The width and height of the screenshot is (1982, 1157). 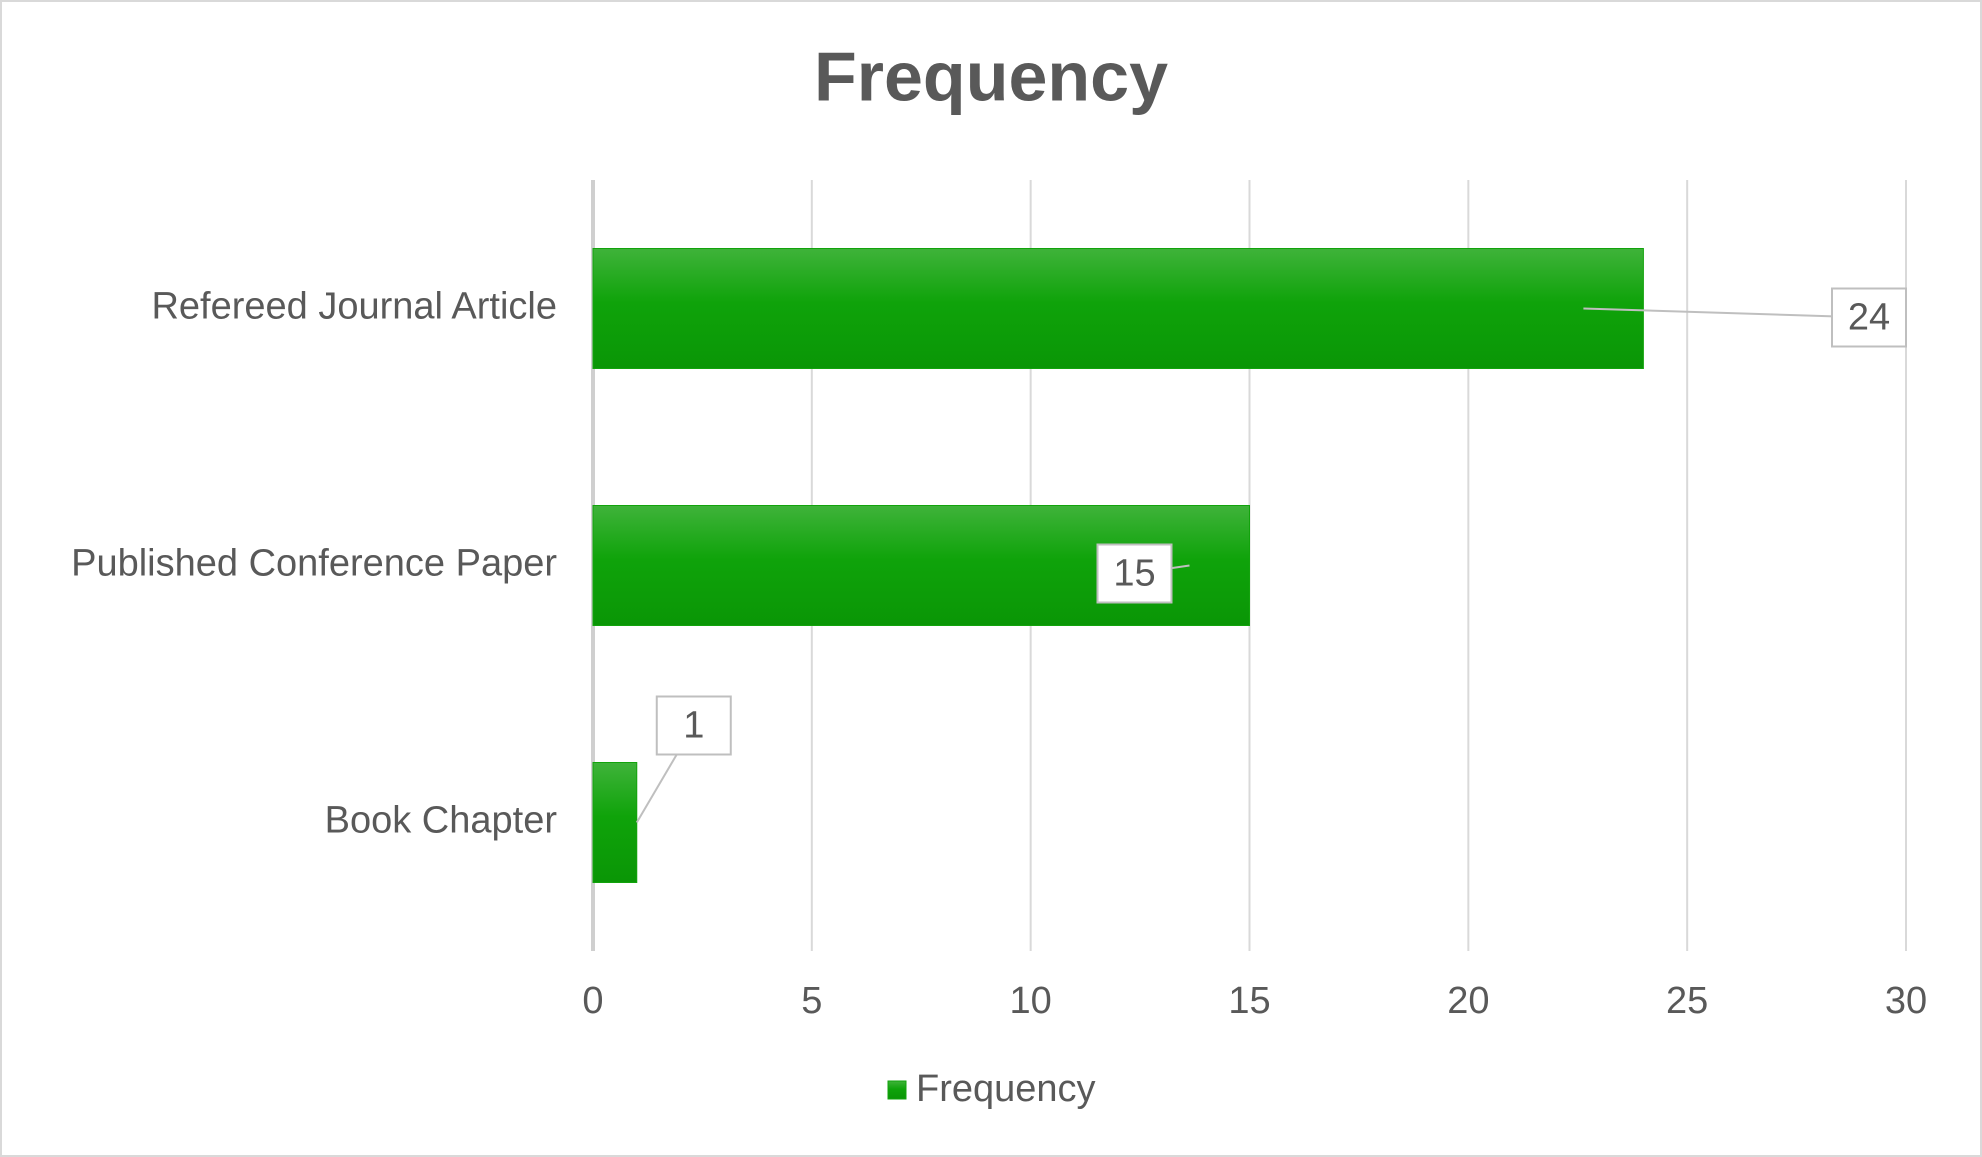 I want to click on x-tick-label: 30, so click(x=1906, y=1001).